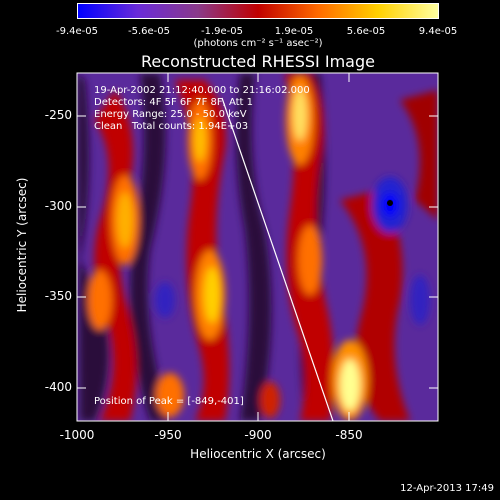 The width and height of the screenshot is (500, 500). Describe the element at coordinates (202, 90) in the screenshot. I see `time-range-text: 19-Apr-2002 21:12:40.000 to 21:16:02.000` at that location.